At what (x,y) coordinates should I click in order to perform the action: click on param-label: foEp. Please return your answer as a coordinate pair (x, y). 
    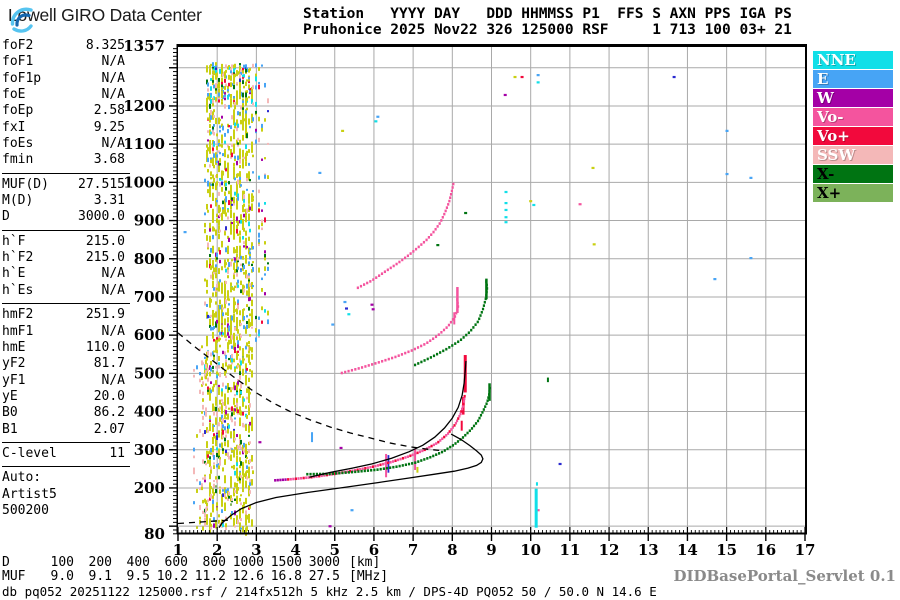
    Looking at the image, I should click on (18, 111).